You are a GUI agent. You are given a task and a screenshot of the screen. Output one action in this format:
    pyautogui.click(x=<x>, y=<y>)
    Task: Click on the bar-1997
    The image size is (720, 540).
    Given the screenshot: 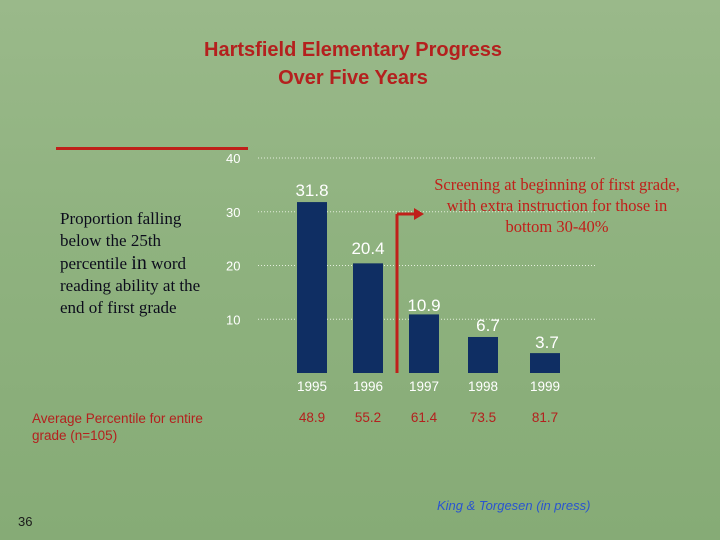 What is the action you would take?
    pyautogui.click(x=424, y=343)
    